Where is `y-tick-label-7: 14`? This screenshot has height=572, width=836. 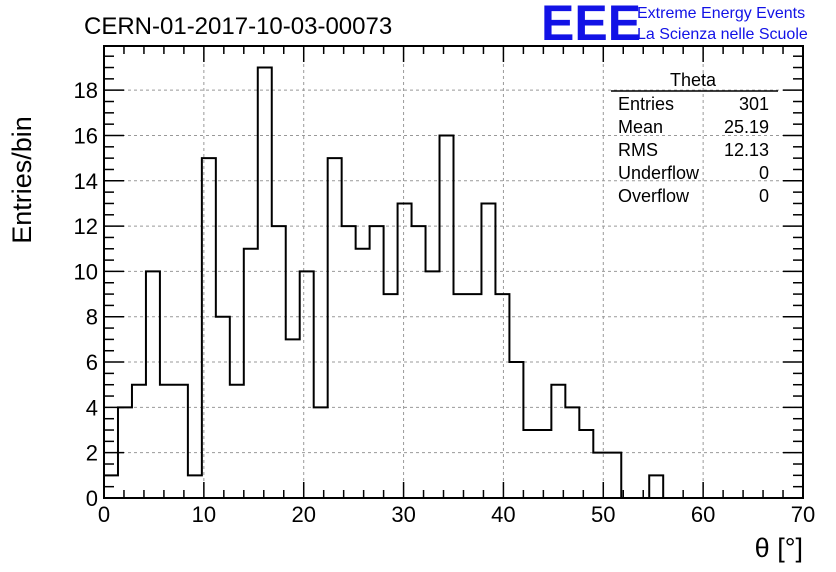 y-tick-label-7: 14 is located at coordinates (86, 181).